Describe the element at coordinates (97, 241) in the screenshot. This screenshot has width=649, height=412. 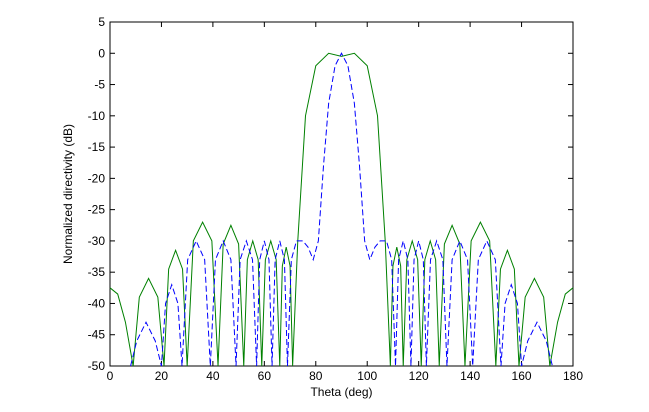
I see `y-tick-label: -30` at that location.